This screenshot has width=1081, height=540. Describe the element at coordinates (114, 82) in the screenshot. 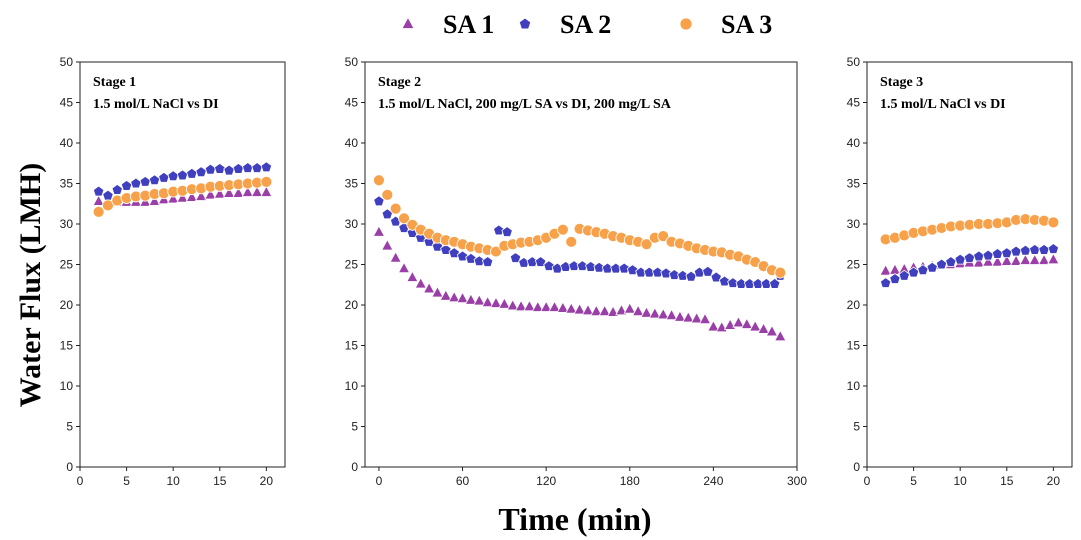

I see `stage-label: Stage 1` at that location.